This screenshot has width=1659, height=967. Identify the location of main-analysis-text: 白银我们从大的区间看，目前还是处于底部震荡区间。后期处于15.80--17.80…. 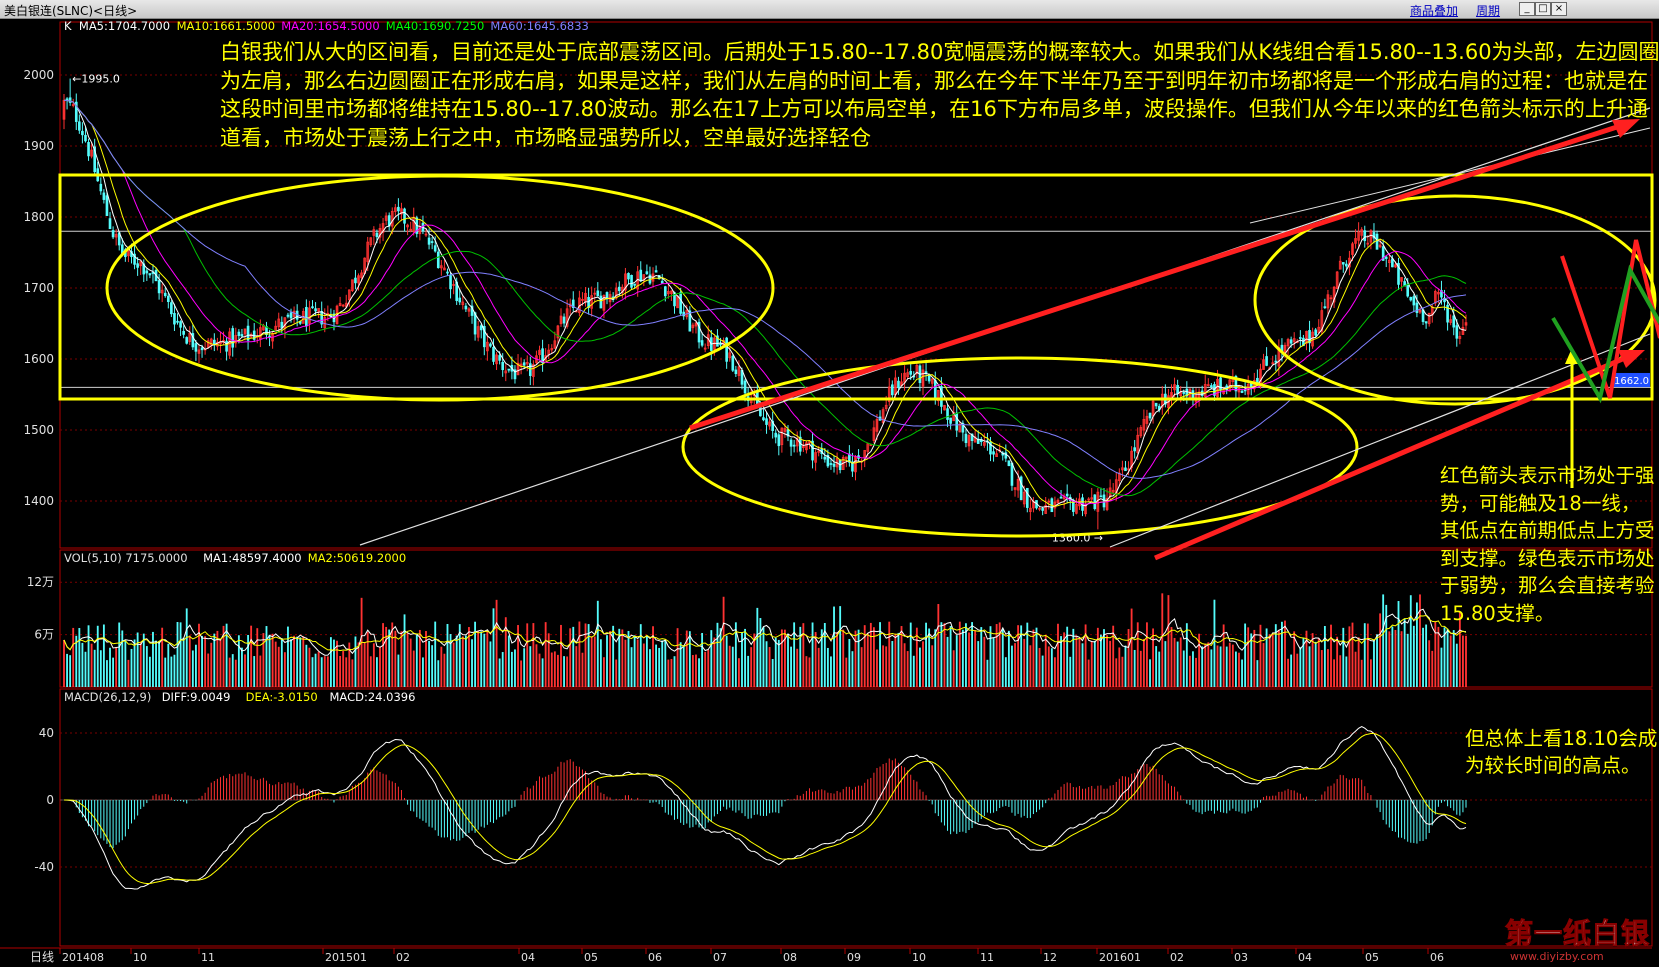
(939, 95).